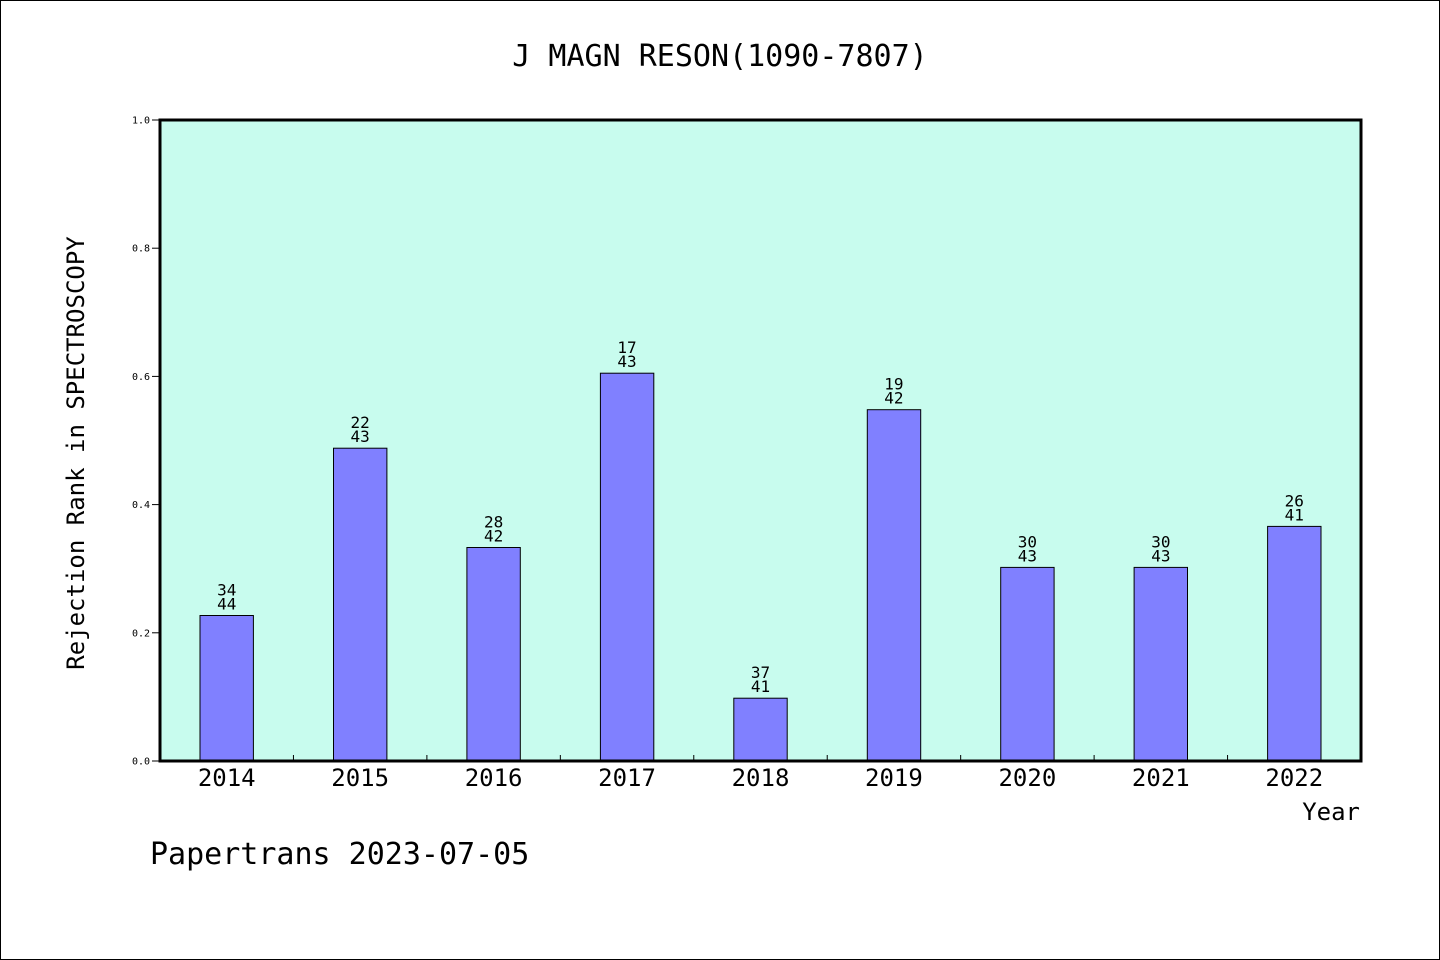 This screenshot has height=960, width=1440. What do you see at coordinates (226, 688) in the screenshot?
I see `bar-2014` at bounding box center [226, 688].